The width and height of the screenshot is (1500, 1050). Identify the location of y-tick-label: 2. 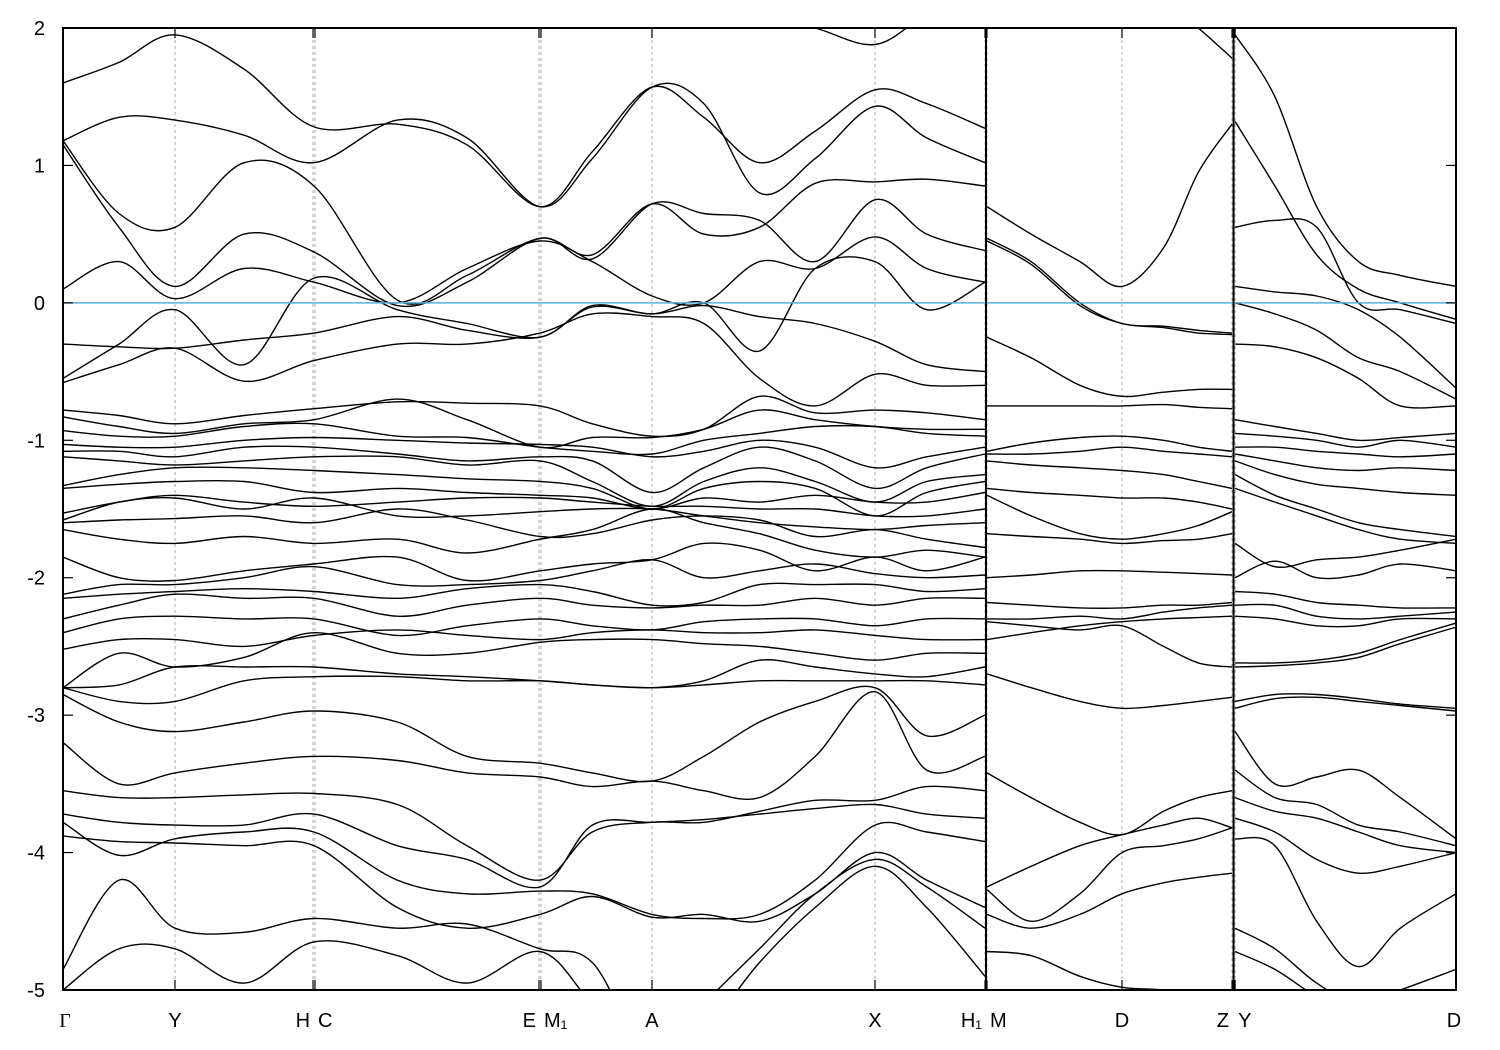
(39, 29).